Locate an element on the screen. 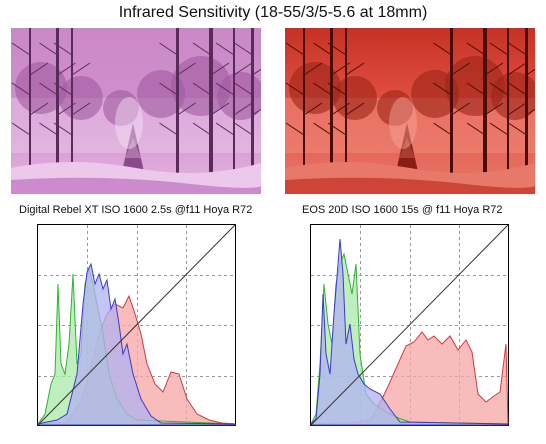 This screenshot has height=444, width=546. caption-eos-20d: EOS 20D ISO 1600 15s @ f11 Hoya R72 is located at coordinates (402, 210).